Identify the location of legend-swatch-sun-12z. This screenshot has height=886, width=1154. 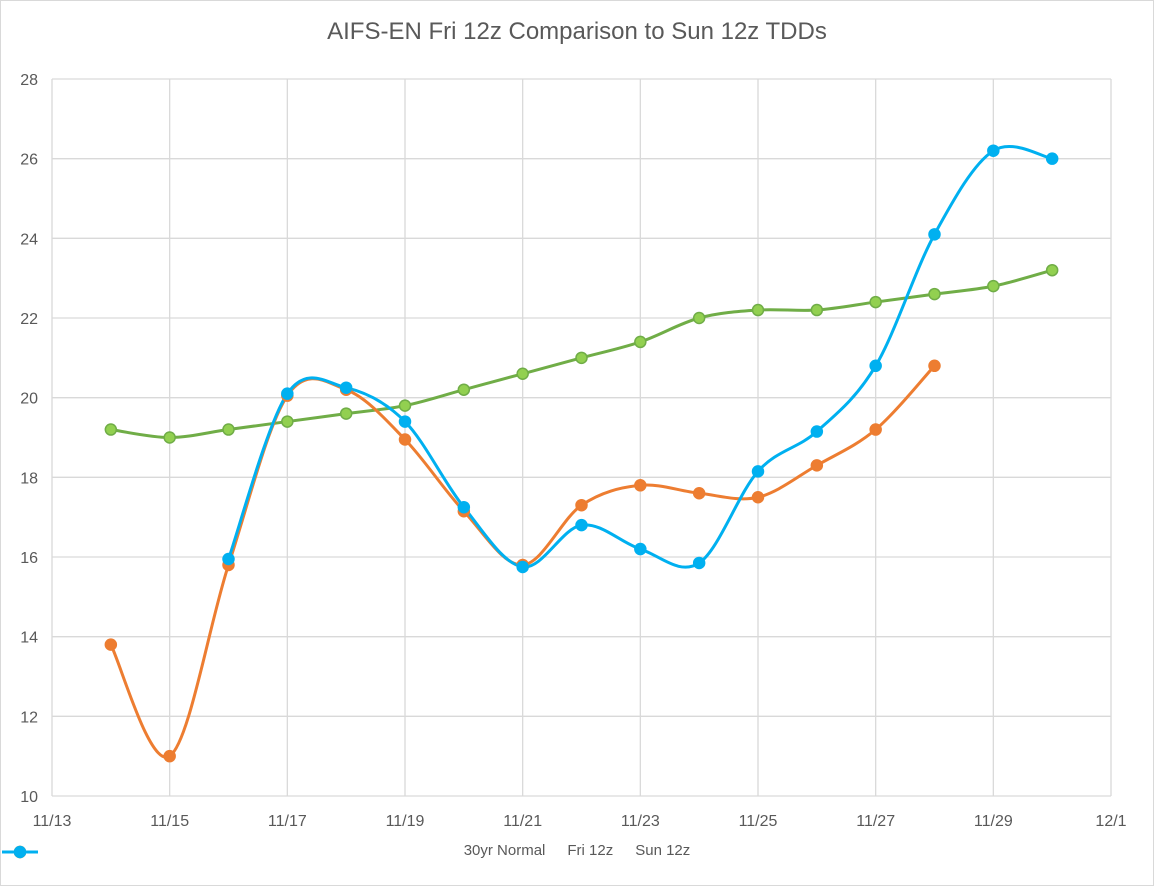
(20, 852).